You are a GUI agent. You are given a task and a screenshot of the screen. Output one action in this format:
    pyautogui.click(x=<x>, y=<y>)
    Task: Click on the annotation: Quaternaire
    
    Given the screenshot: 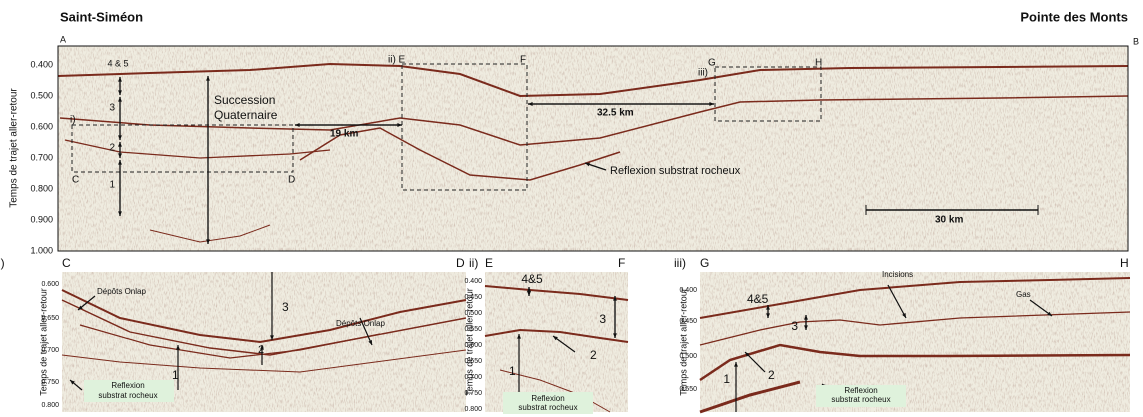 What is the action you would take?
    pyautogui.click(x=246, y=115)
    